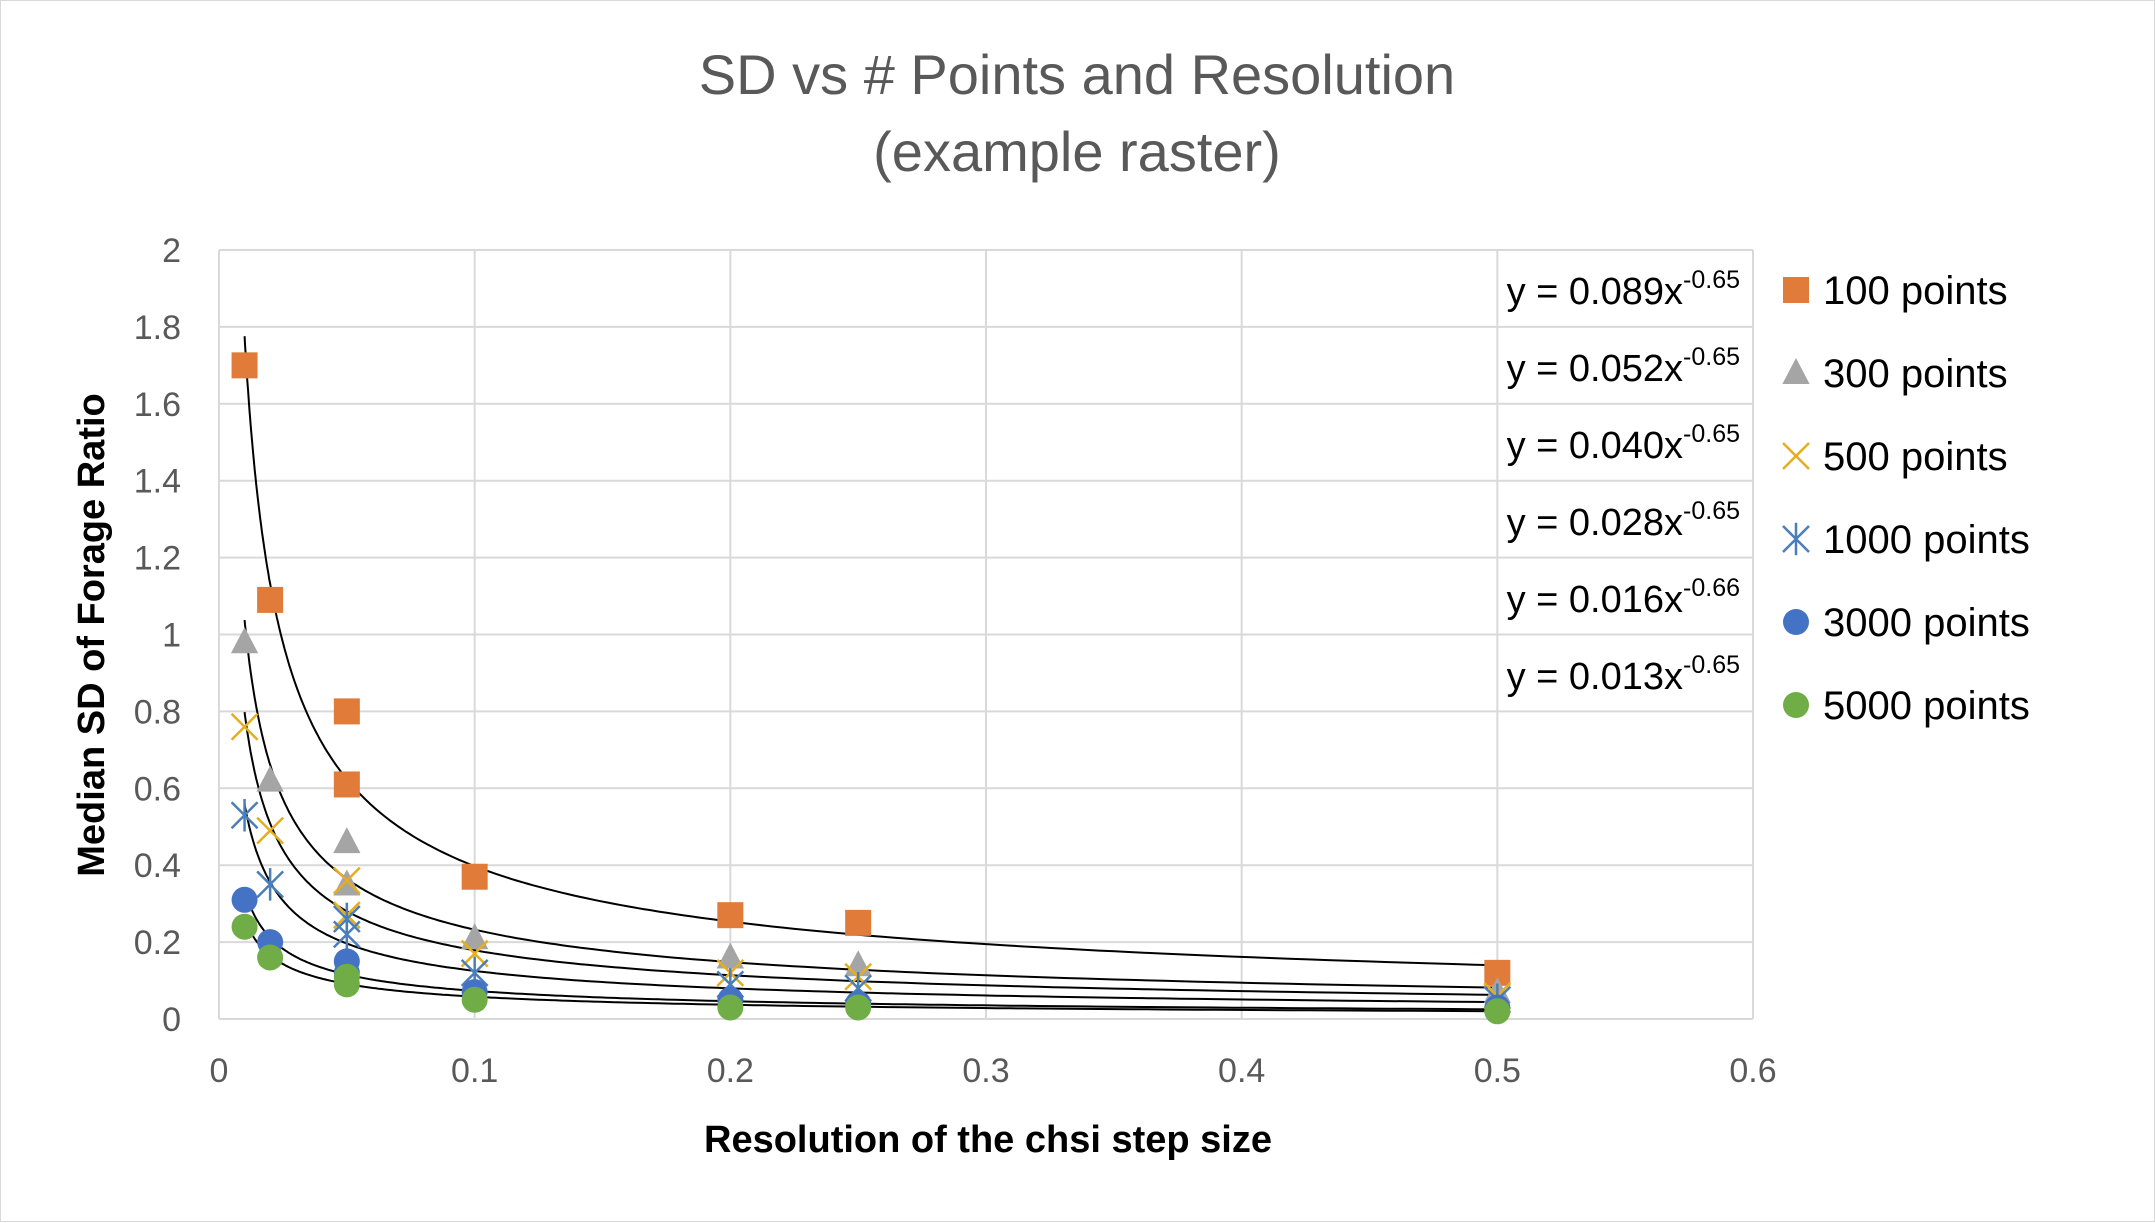 The width and height of the screenshot is (2155, 1223). I want to click on legend-label: 300 points, so click(1915, 374).